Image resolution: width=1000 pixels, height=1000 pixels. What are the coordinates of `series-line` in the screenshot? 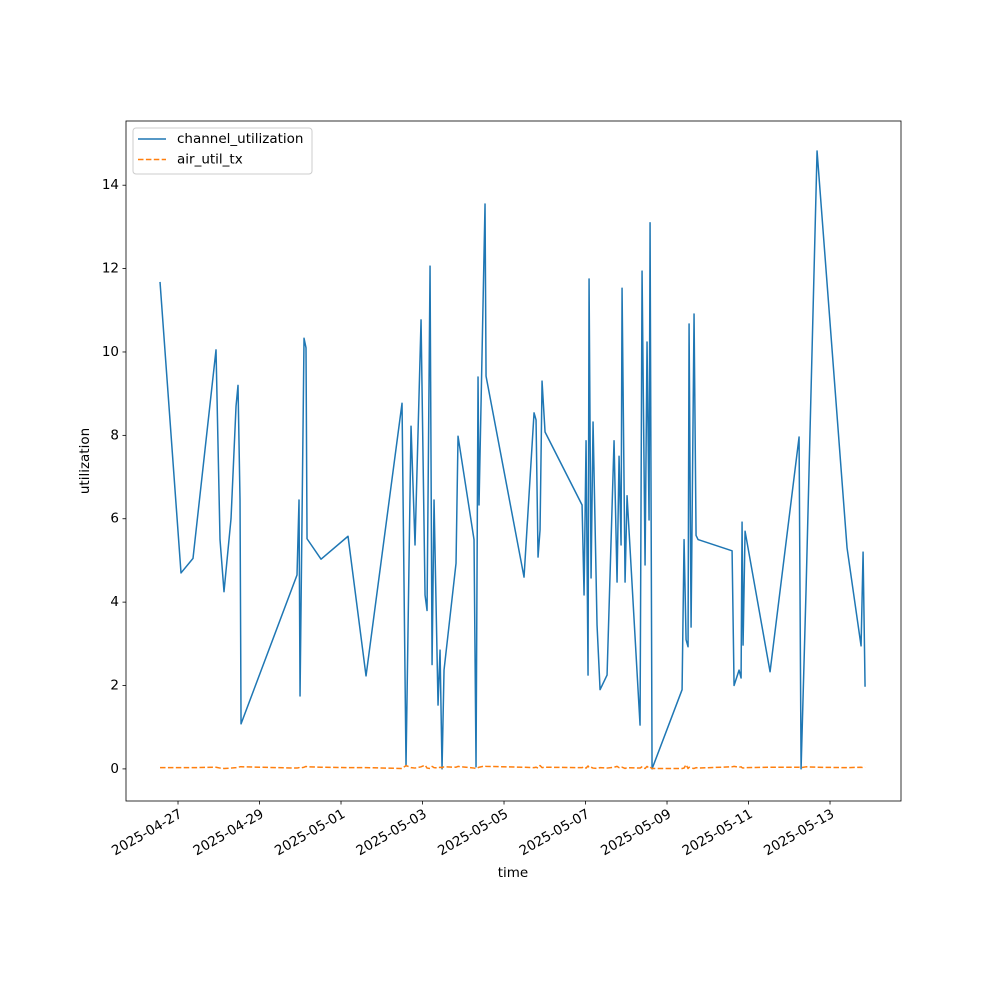 It's located at (513, 766).